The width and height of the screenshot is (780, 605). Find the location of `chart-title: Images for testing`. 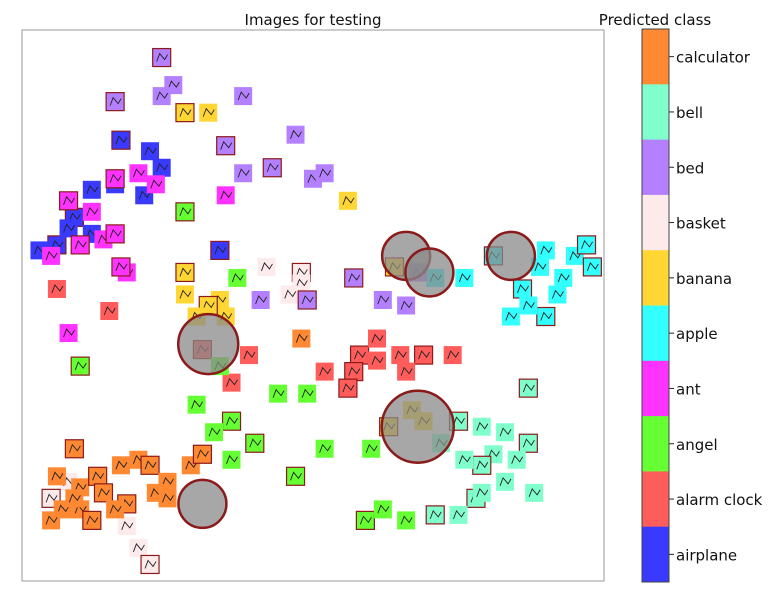

chart-title: Images for testing is located at coordinates (313, 20).